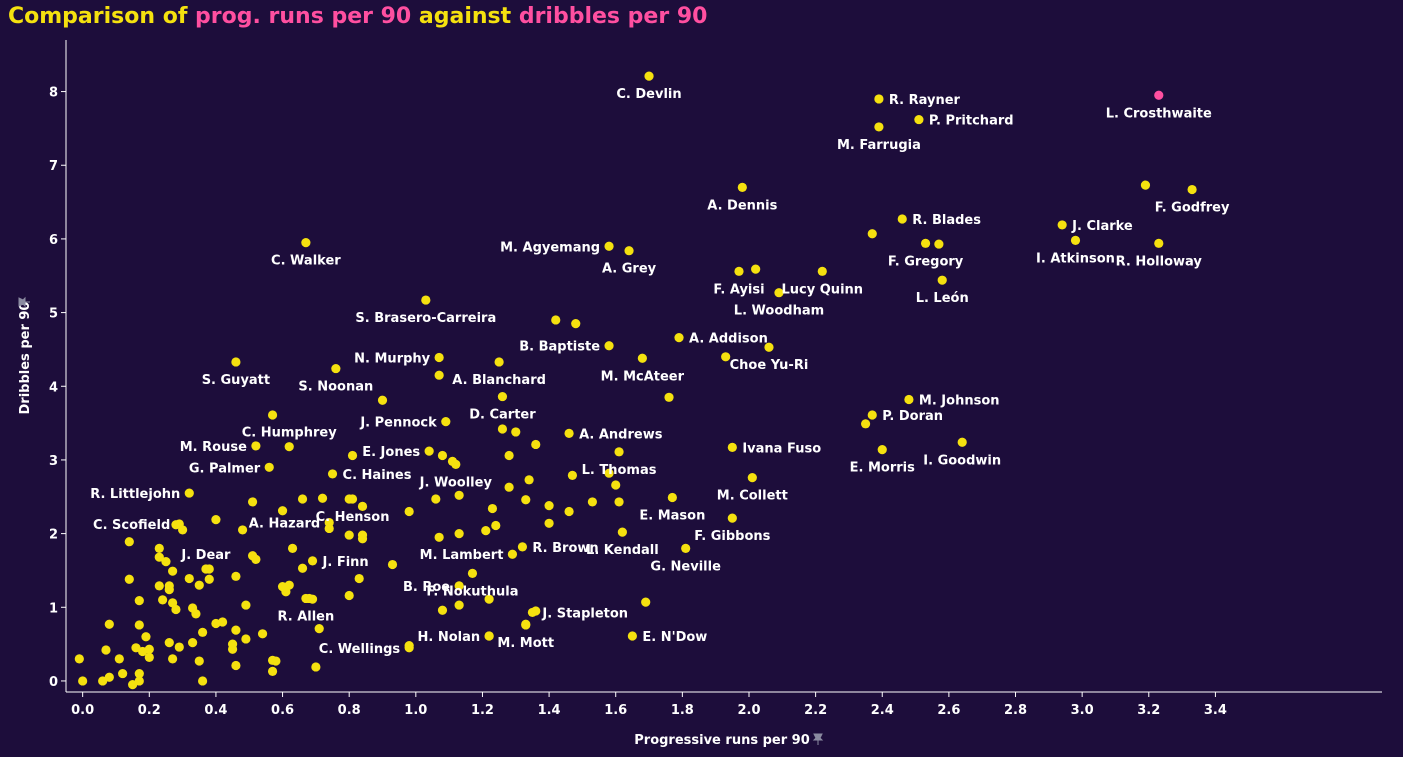 The image size is (1403, 757). What do you see at coordinates (306, 242) in the screenshot?
I see `data-point-c-walker` at bounding box center [306, 242].